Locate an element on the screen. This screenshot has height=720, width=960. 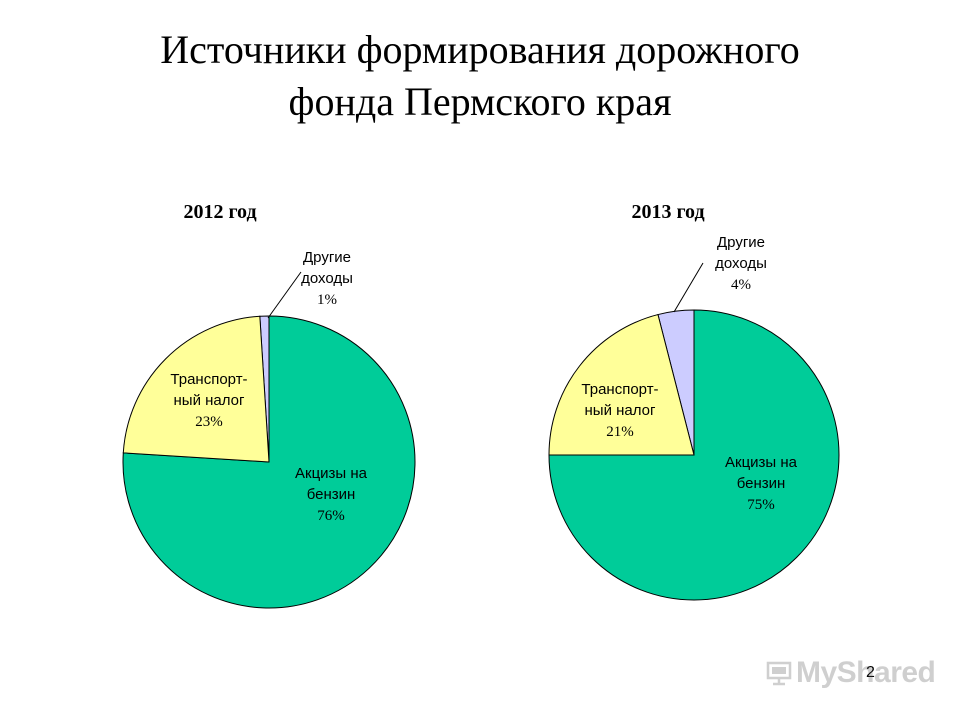
watermark: MyShared is located at coordinates (851, 673).